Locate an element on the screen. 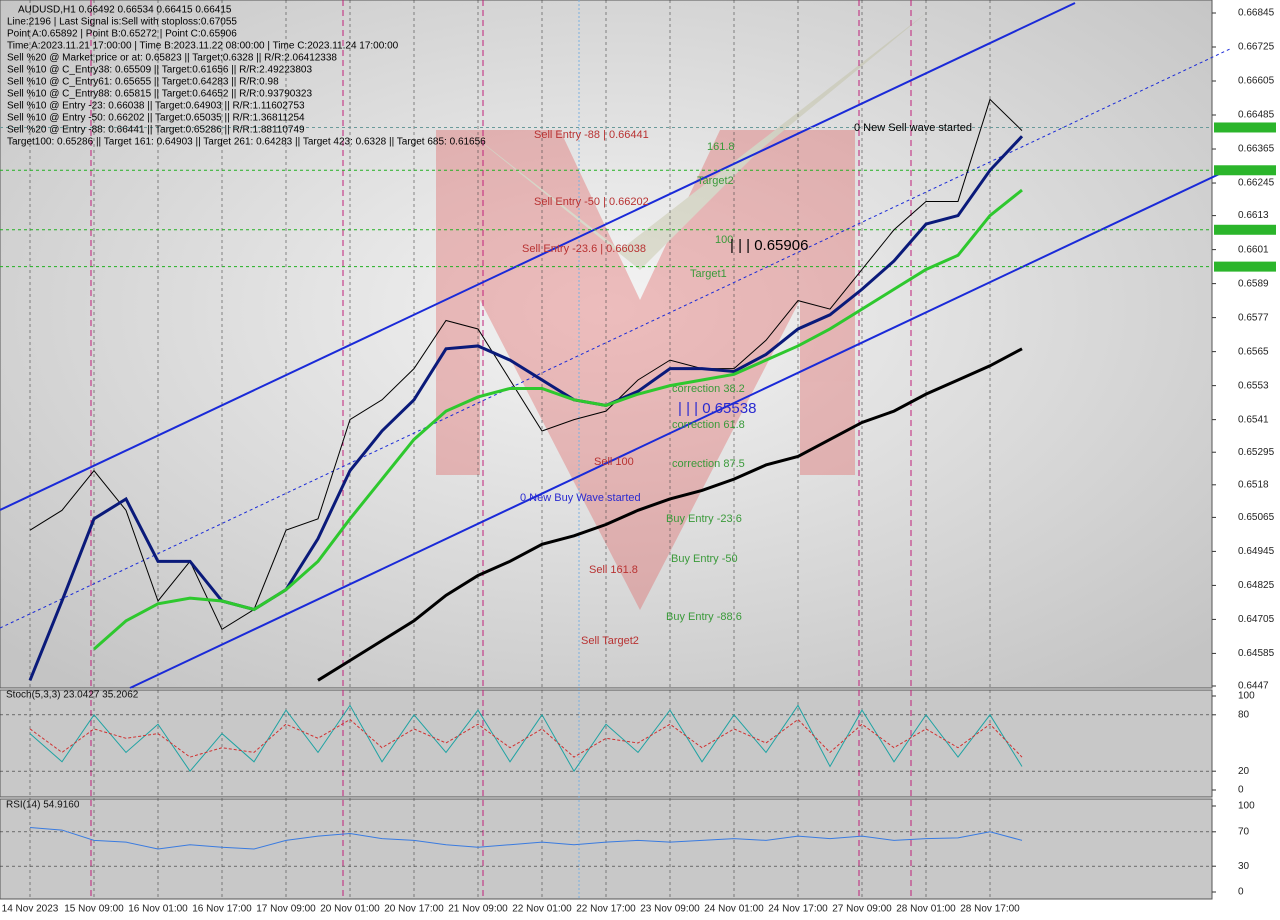 This screenshot has height=920, width=1280. y-tick-label: 0.6577 is located at coordinates (1253, 317).